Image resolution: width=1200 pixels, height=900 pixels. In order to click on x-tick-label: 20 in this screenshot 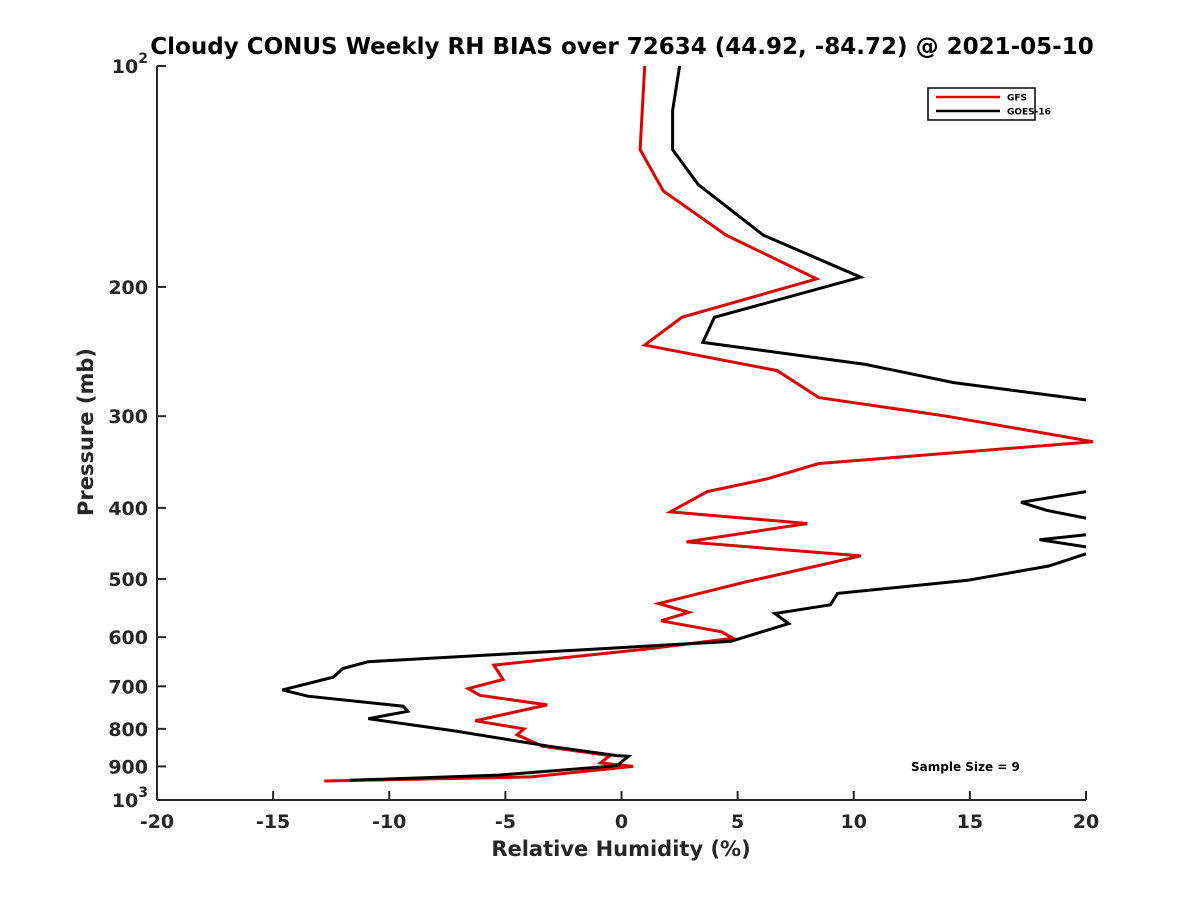, I will do `click(1086, 822)`.